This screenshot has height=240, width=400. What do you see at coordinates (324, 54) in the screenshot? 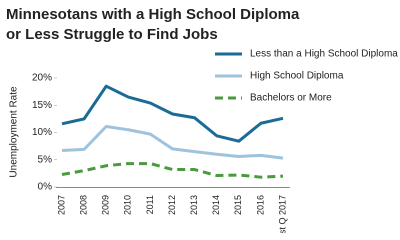
I see `legend-label: Less than a High School Diploma` at bounding box center [324, 54].